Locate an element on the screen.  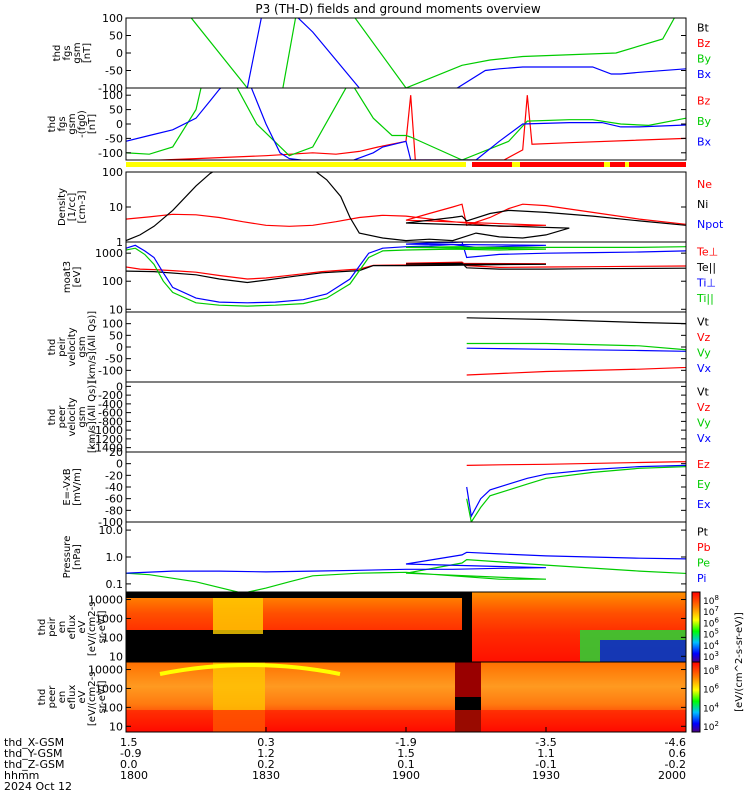
y-tick-label: 20 is located at coordinates (116, 452).